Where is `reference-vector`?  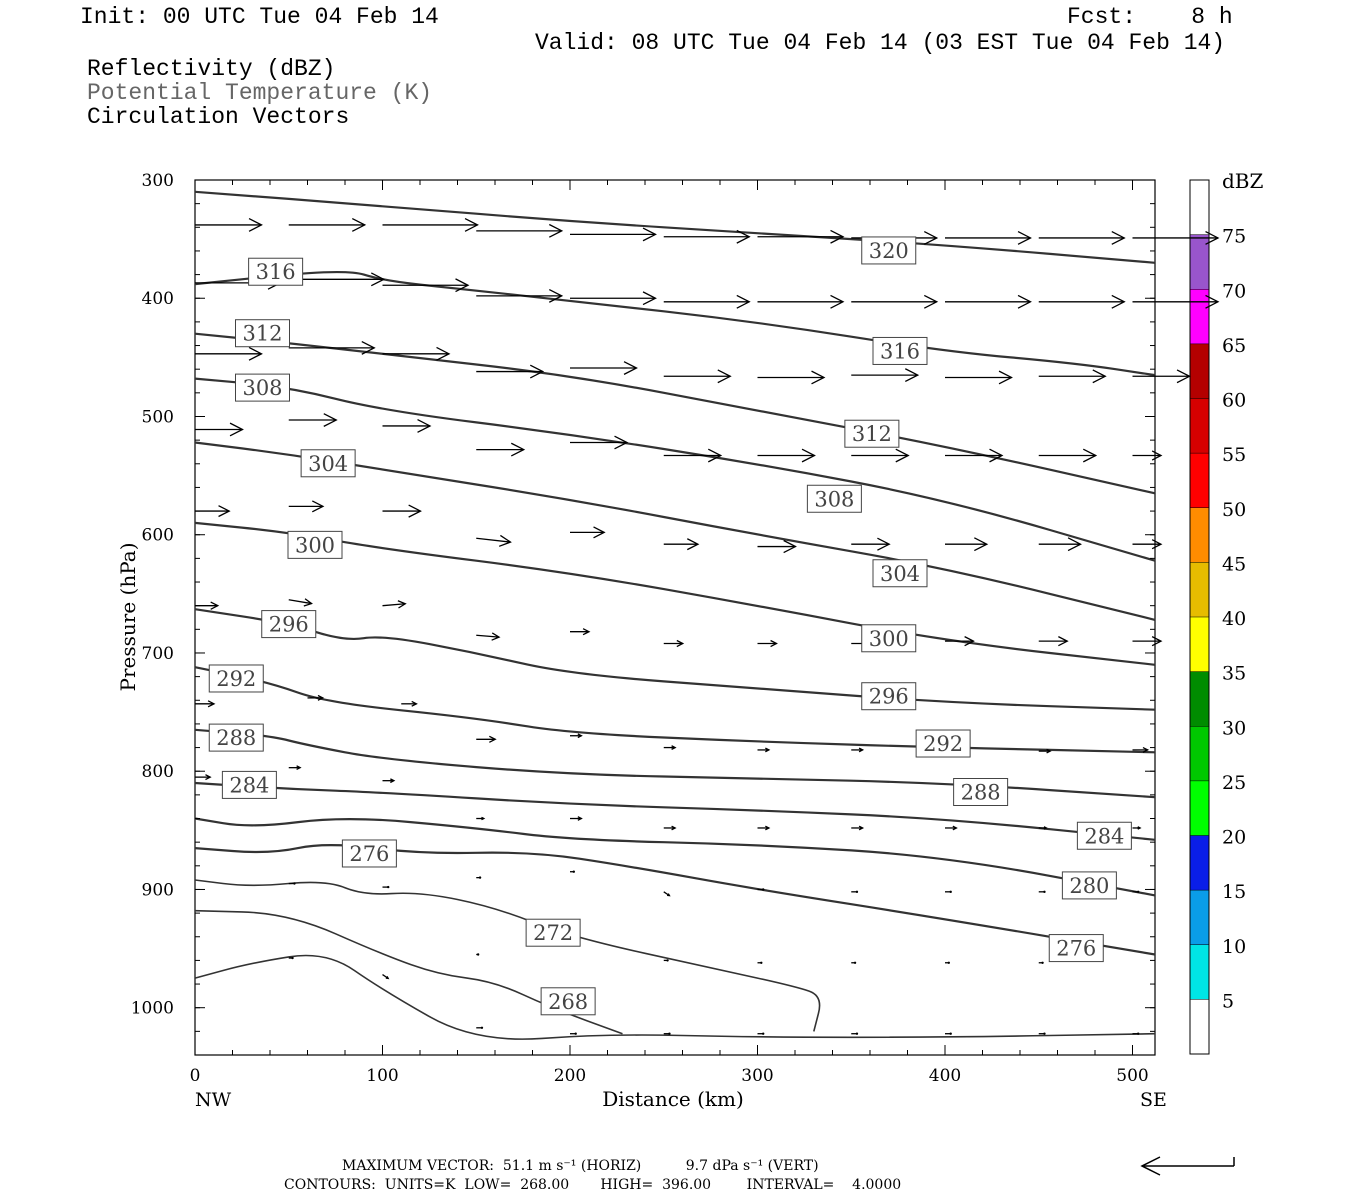 reference-vector is located at coordinates (1187, 1166).